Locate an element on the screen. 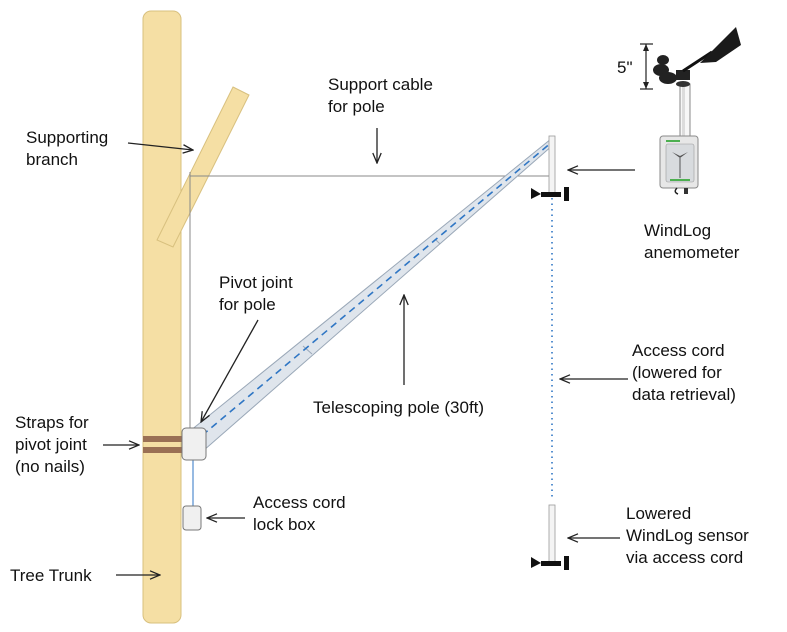 Image resolution: width=787 pixels, height=632 pixels. lowered-sensor is located at coordinates (550, 537).